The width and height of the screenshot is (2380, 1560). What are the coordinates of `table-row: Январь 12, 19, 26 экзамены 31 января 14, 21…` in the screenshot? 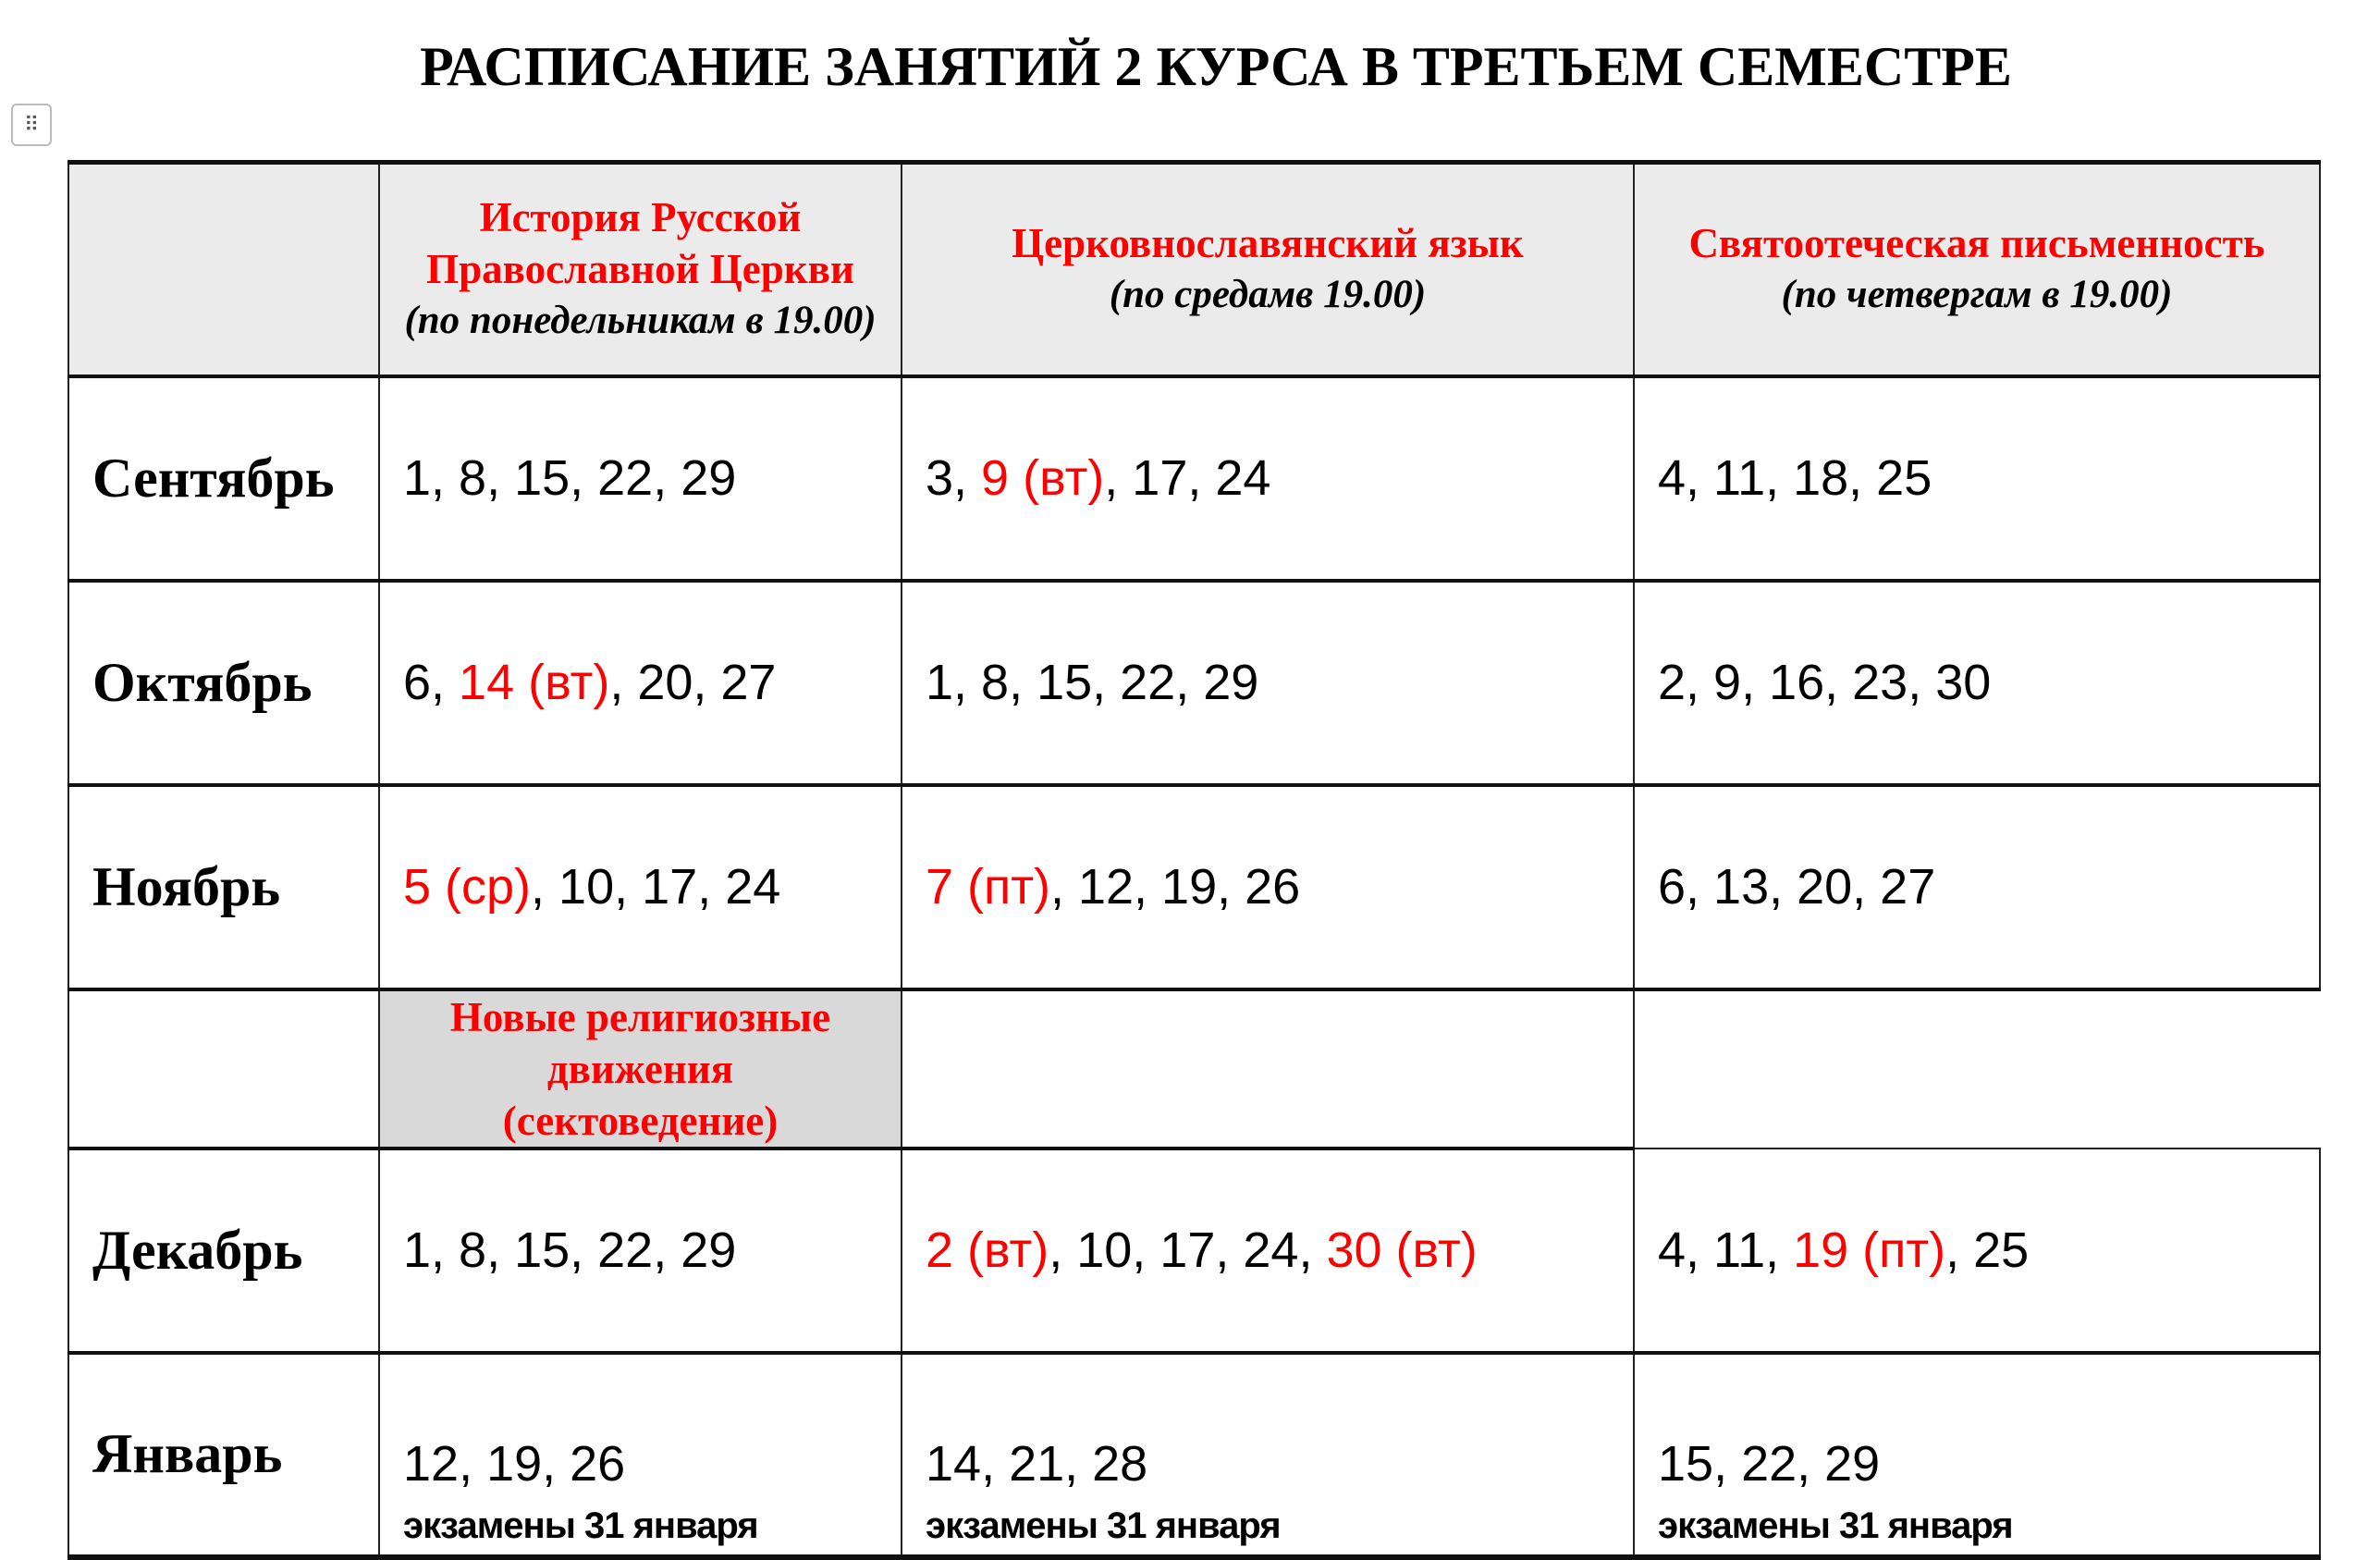 It's located at (1194, 1455).